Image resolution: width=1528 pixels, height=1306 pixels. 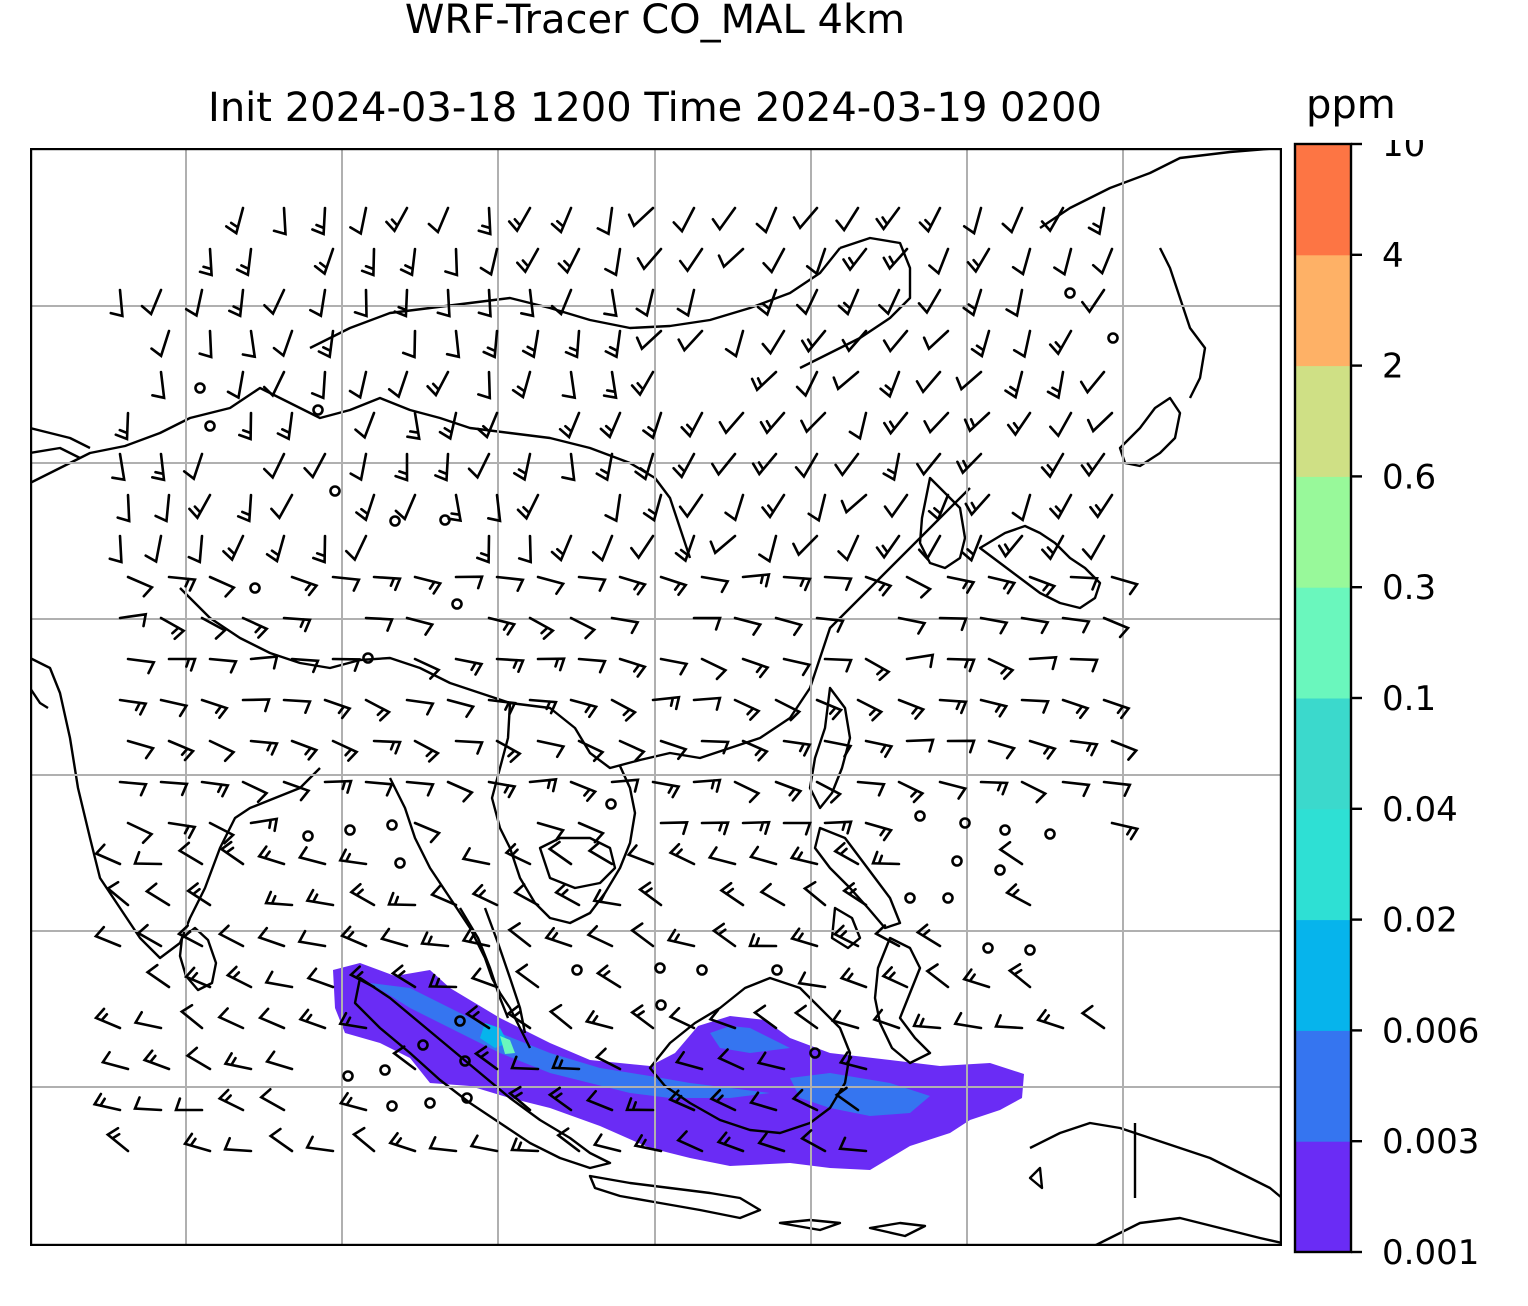 What do you see at coordinates (1430, 1031) in the screenshot?
I see `colorbar-tick-label: 0.006` at bounding box center [1430, 1031].